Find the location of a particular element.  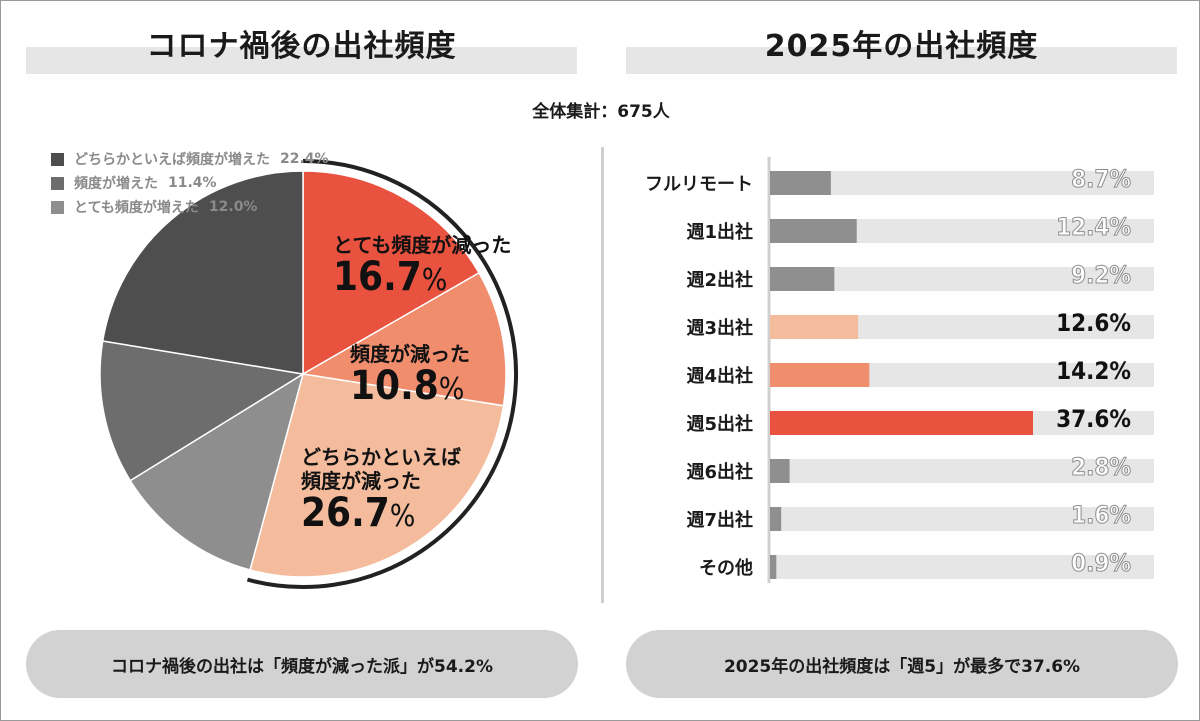

pie-callout-name: とても頻度が減った is located at coordinates (422, 245).